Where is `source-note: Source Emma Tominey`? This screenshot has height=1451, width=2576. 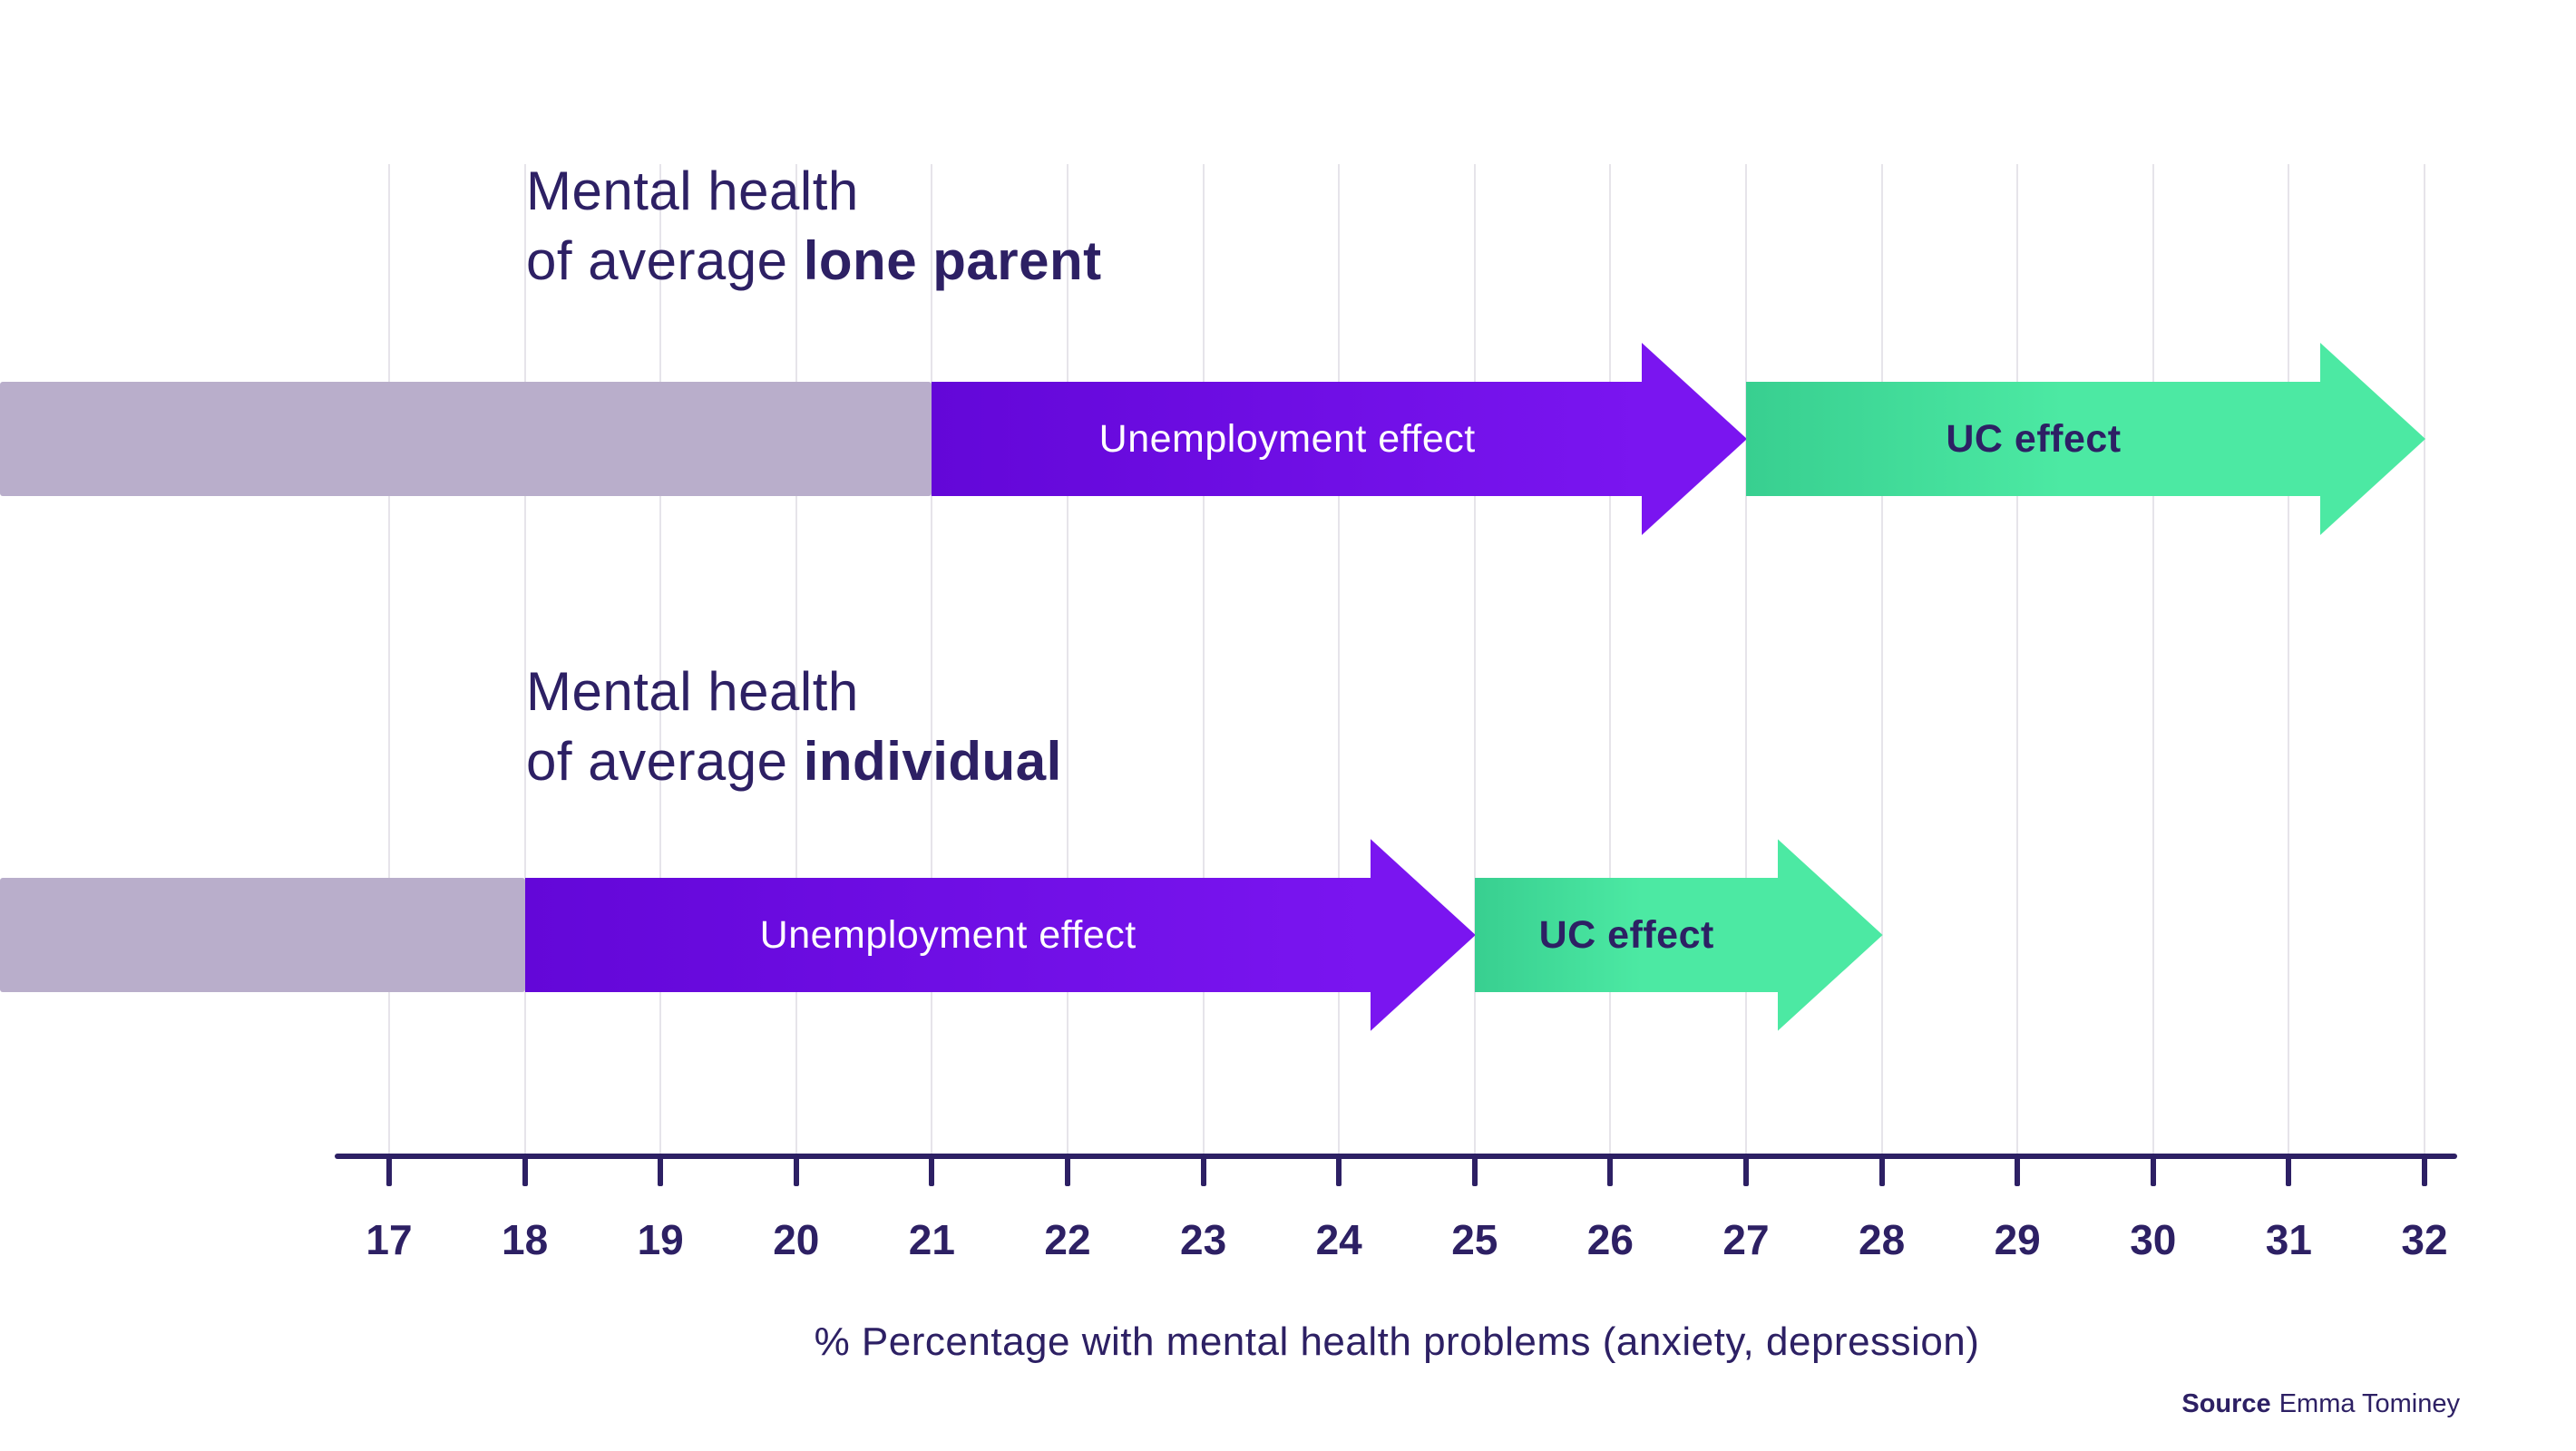 source-note: Source Emma Tominey is located at coordinates (2320, 1404).